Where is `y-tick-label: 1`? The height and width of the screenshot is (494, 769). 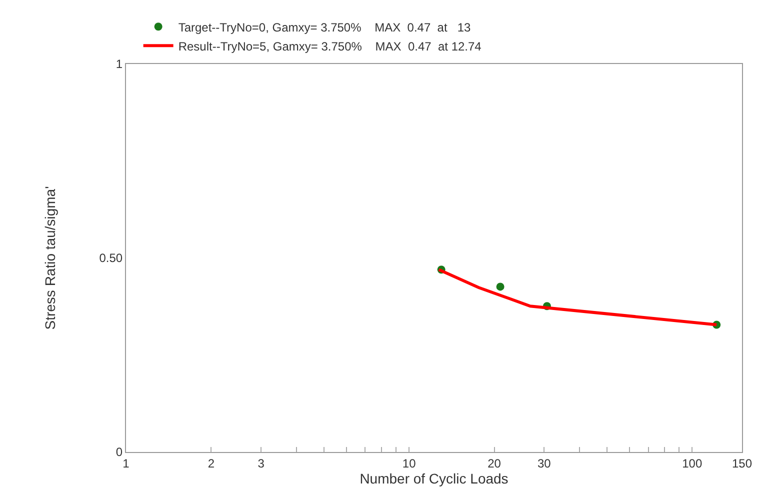 y-tick-label: 1 is located at coordinates (119, 64).